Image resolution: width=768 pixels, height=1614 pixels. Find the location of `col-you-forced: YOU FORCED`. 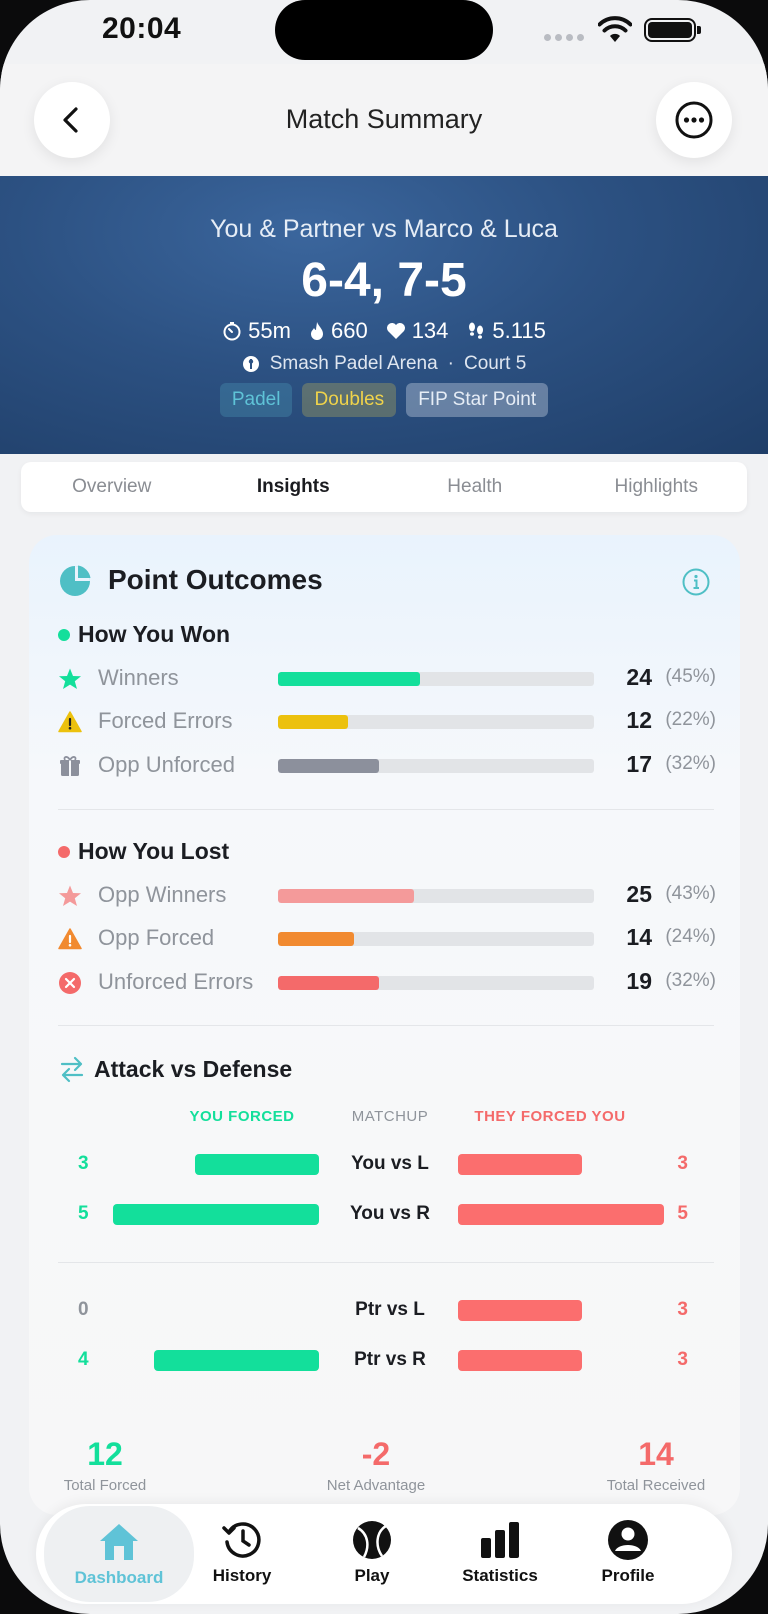

col-you-forced: YOU FORCED is located at coordinates (242, 1116).